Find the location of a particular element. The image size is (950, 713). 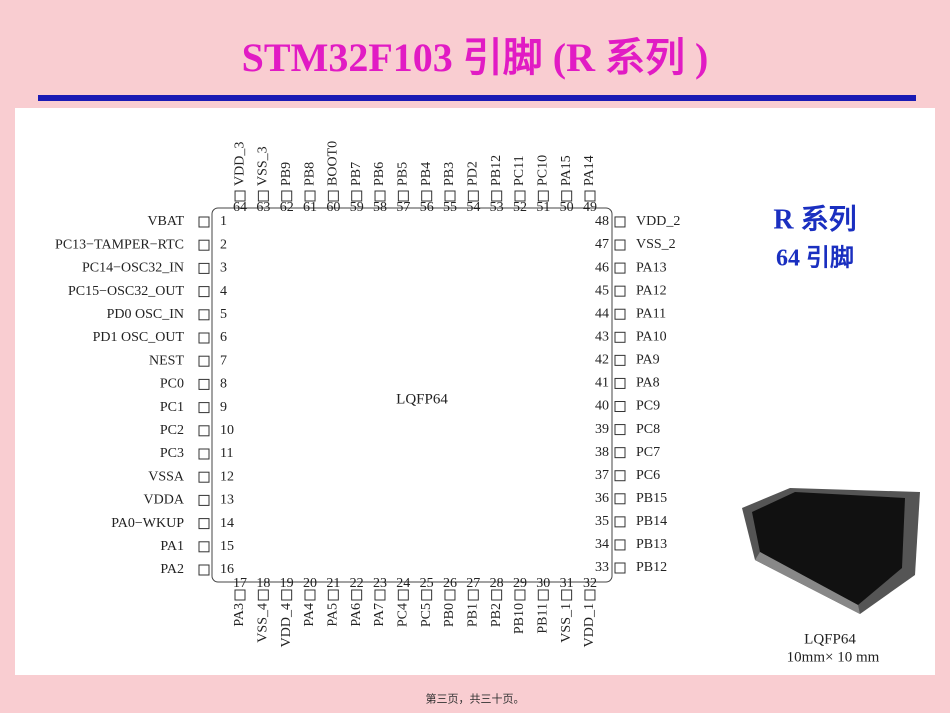

pin-name: PC10 is located at coordinates (543, 170).